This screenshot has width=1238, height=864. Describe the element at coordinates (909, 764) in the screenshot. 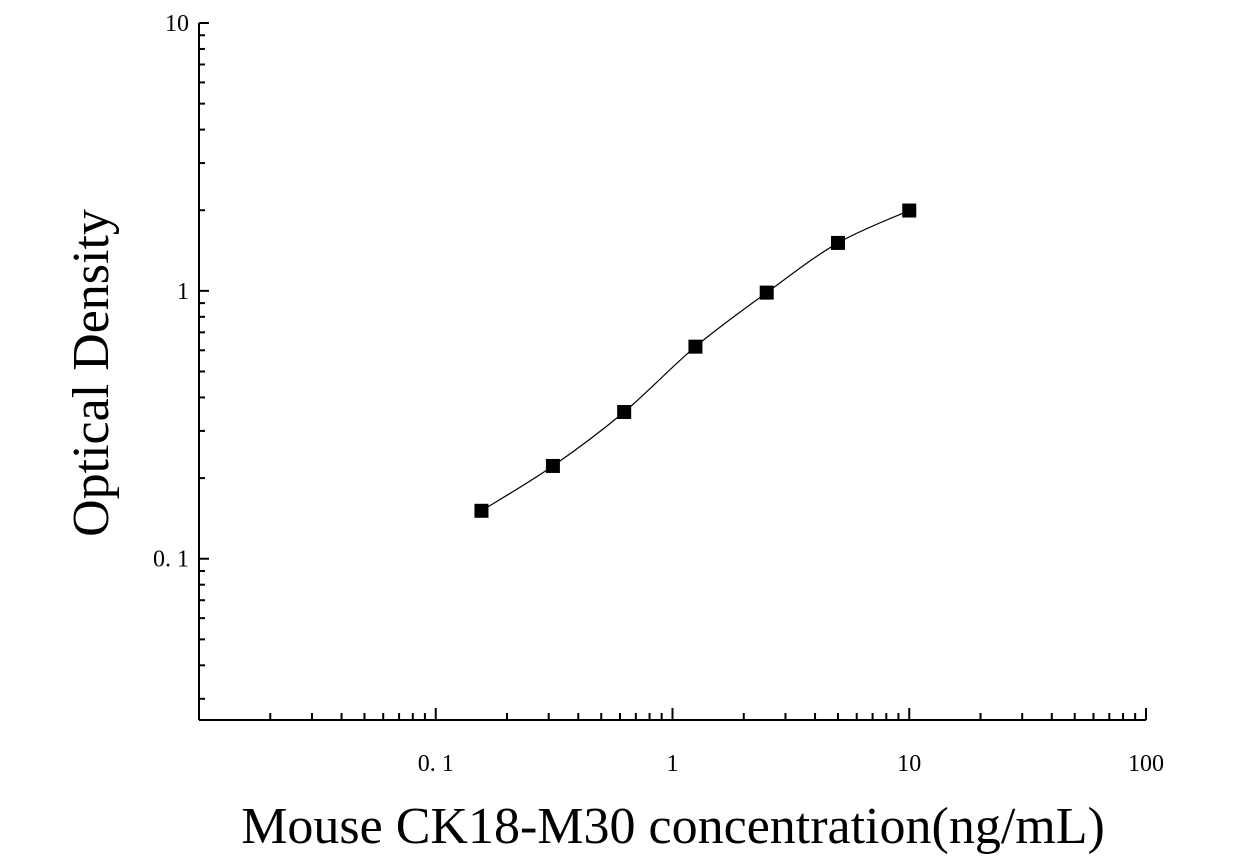

I see `x-tick-label: 10` at that location.